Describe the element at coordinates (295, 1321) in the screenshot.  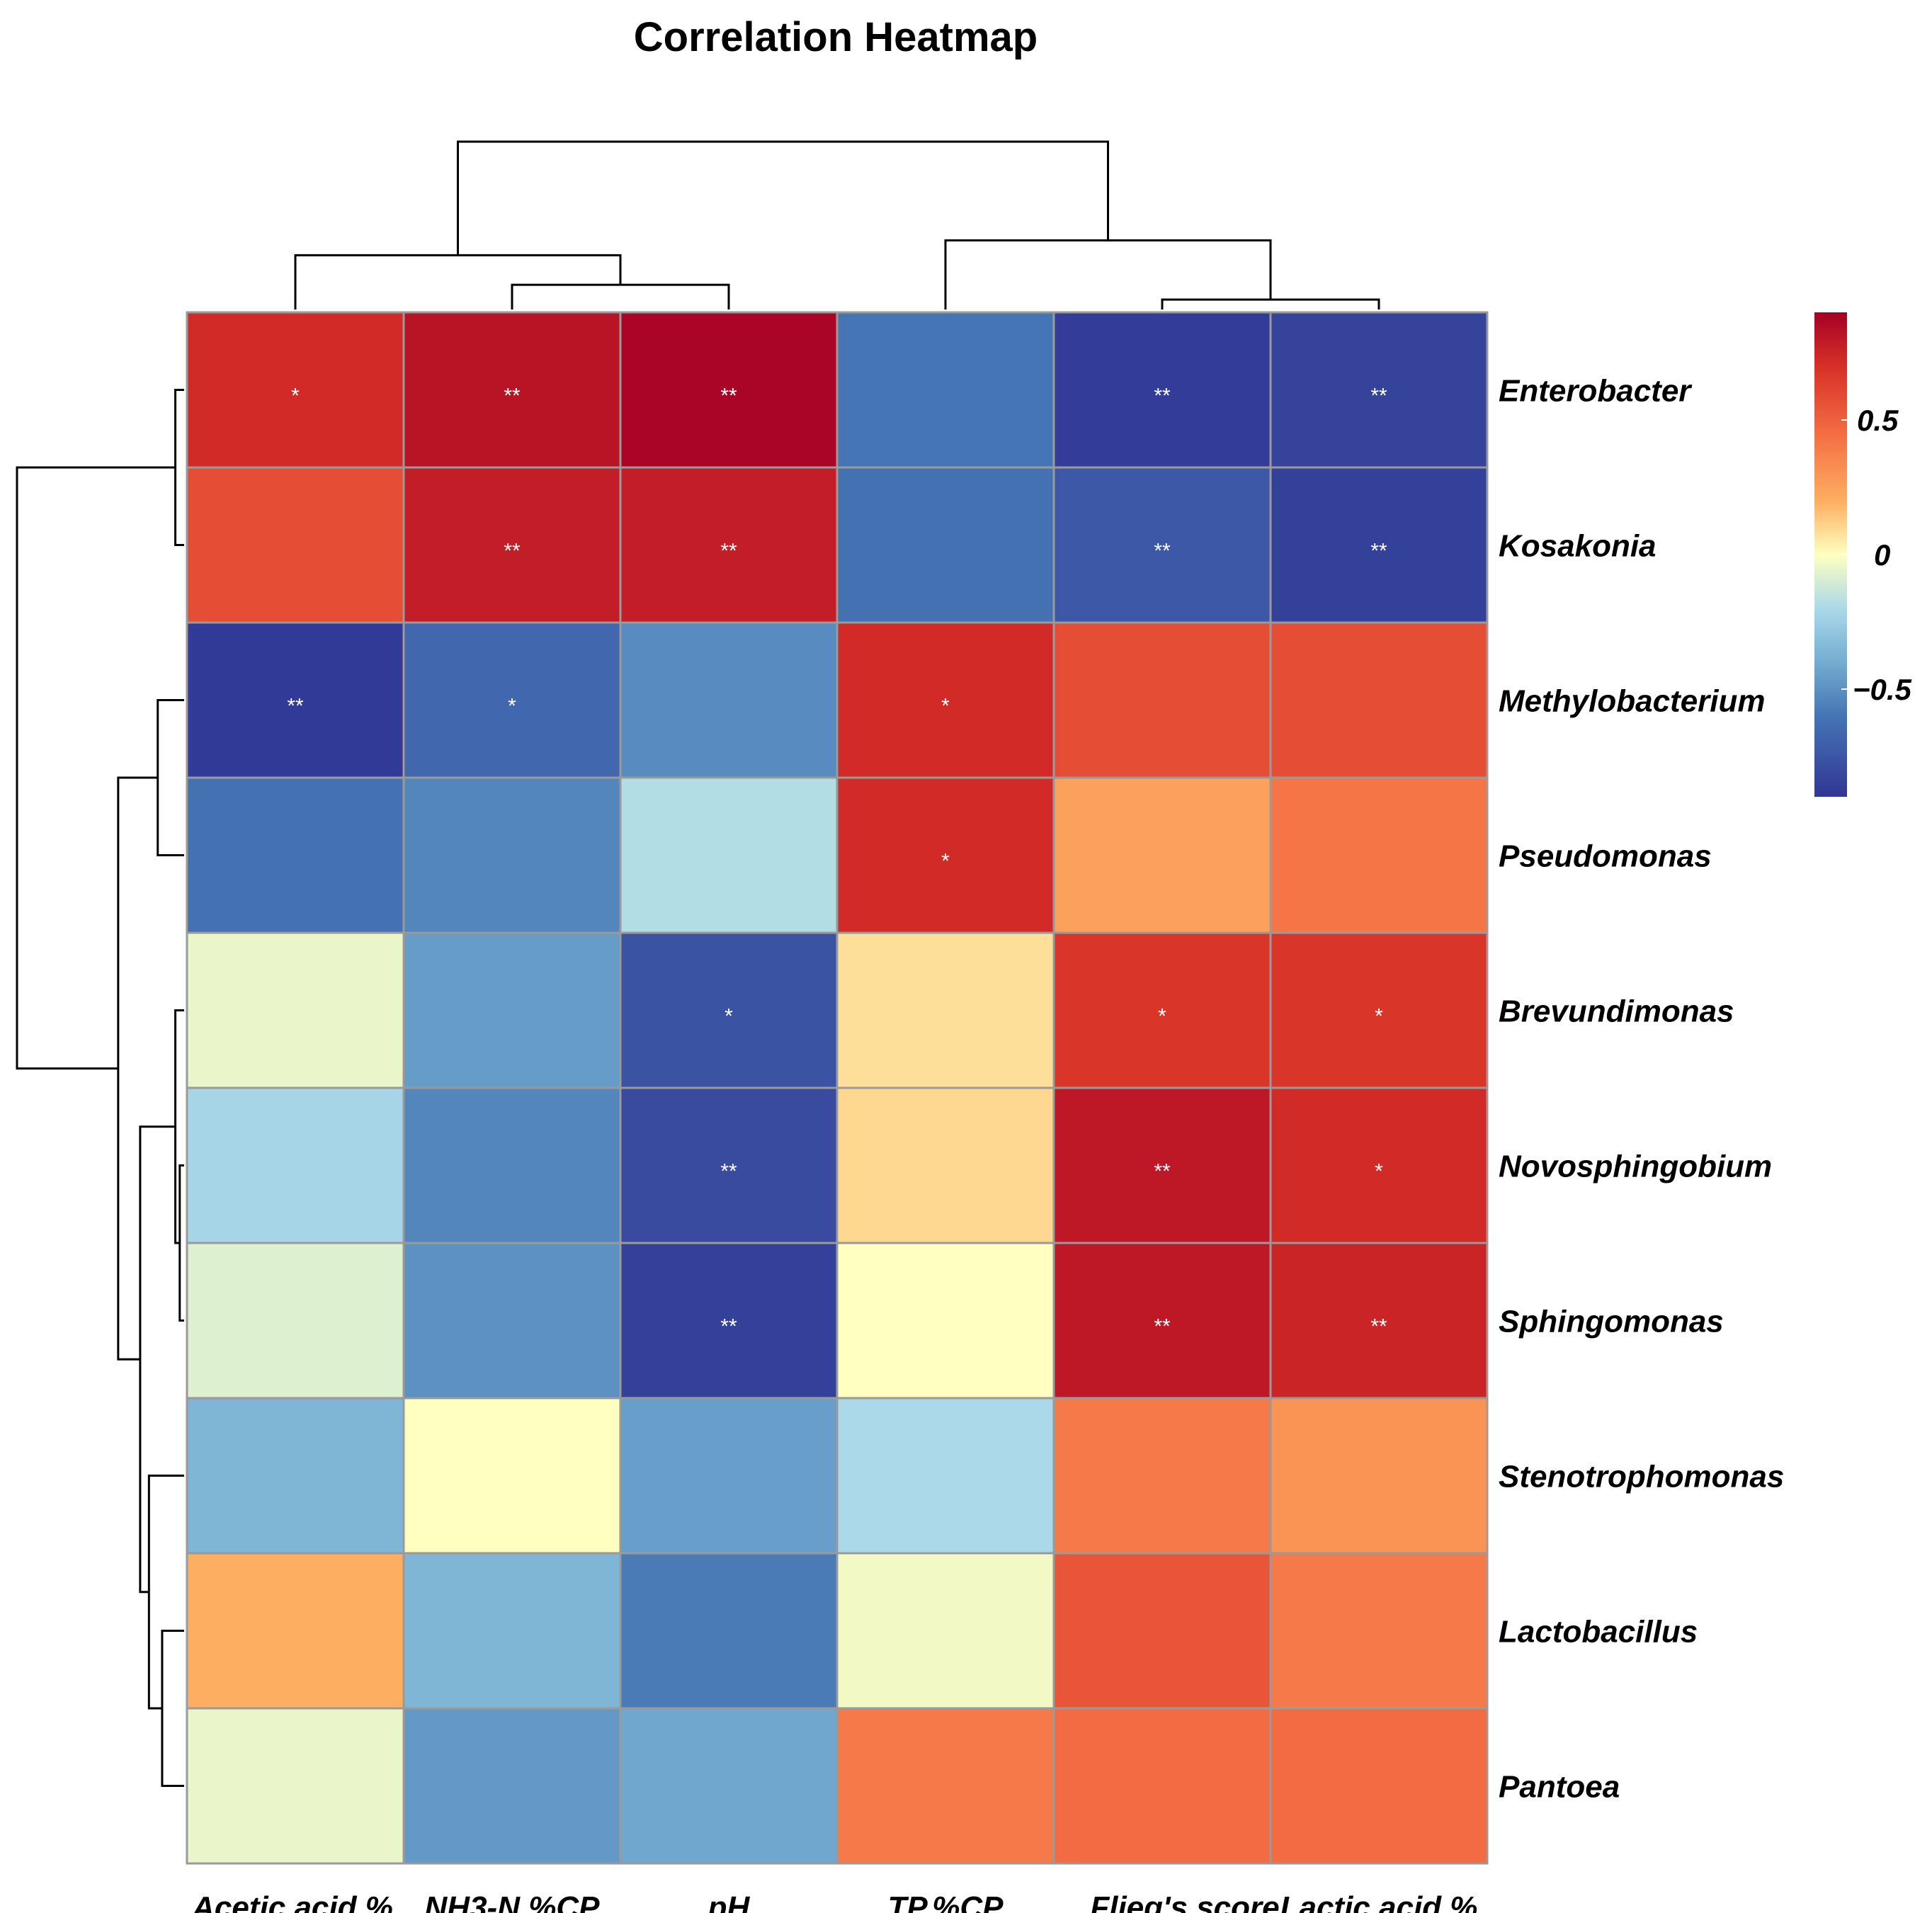
I see `heatmap-cell-sphingomonas-acetic-acid` at that location.